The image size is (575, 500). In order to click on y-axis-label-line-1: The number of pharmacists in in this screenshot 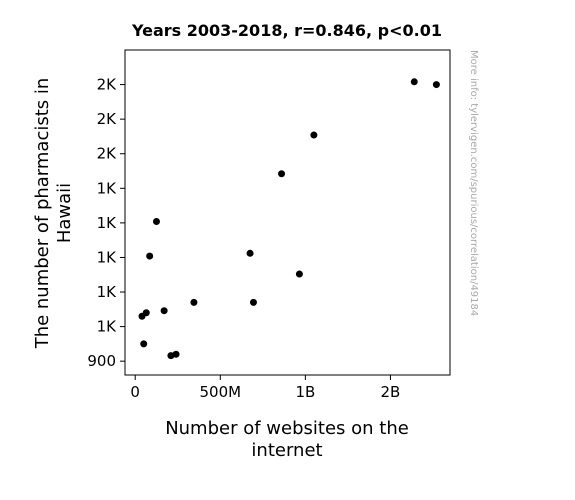, I will do `click(42, 214)`.